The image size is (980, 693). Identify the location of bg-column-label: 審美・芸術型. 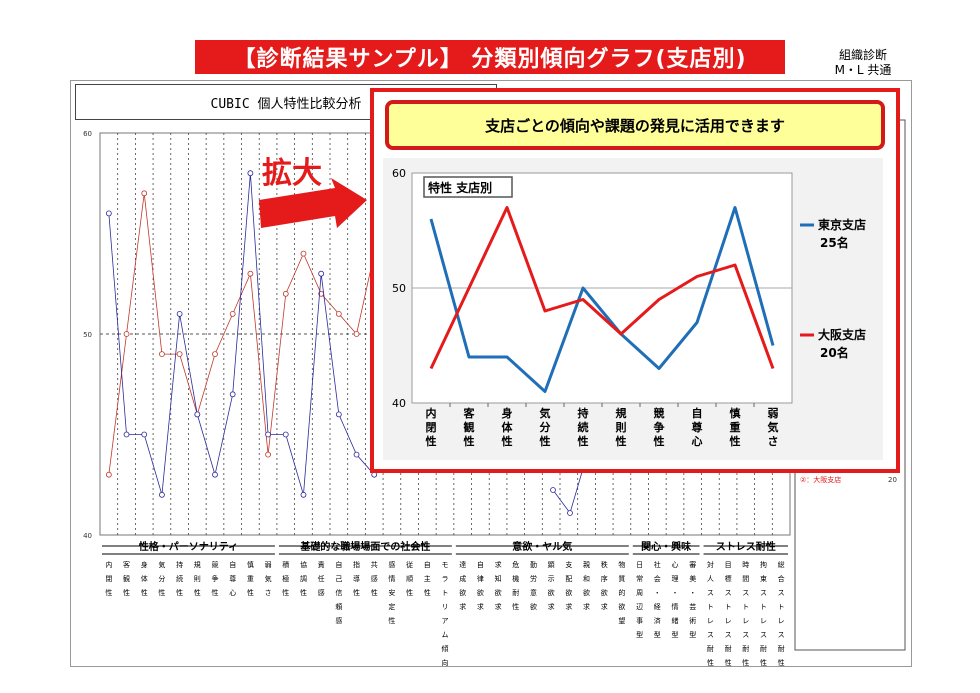
(692, 599).